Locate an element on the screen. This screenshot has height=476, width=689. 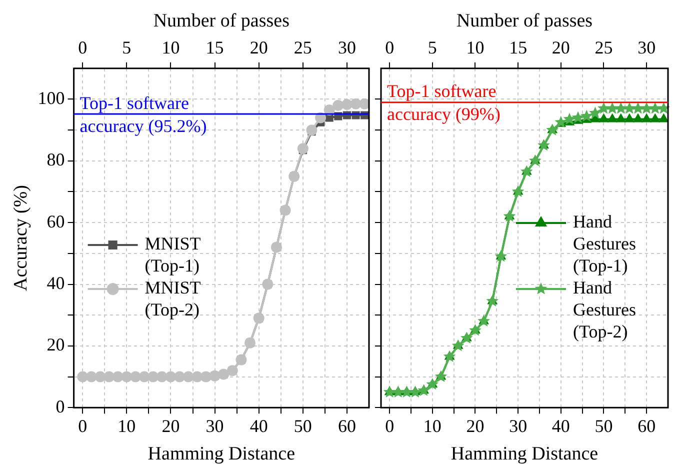
ref-line-label: Top-1 software accuracy (95.2%) is located at coordinates (143, 114).